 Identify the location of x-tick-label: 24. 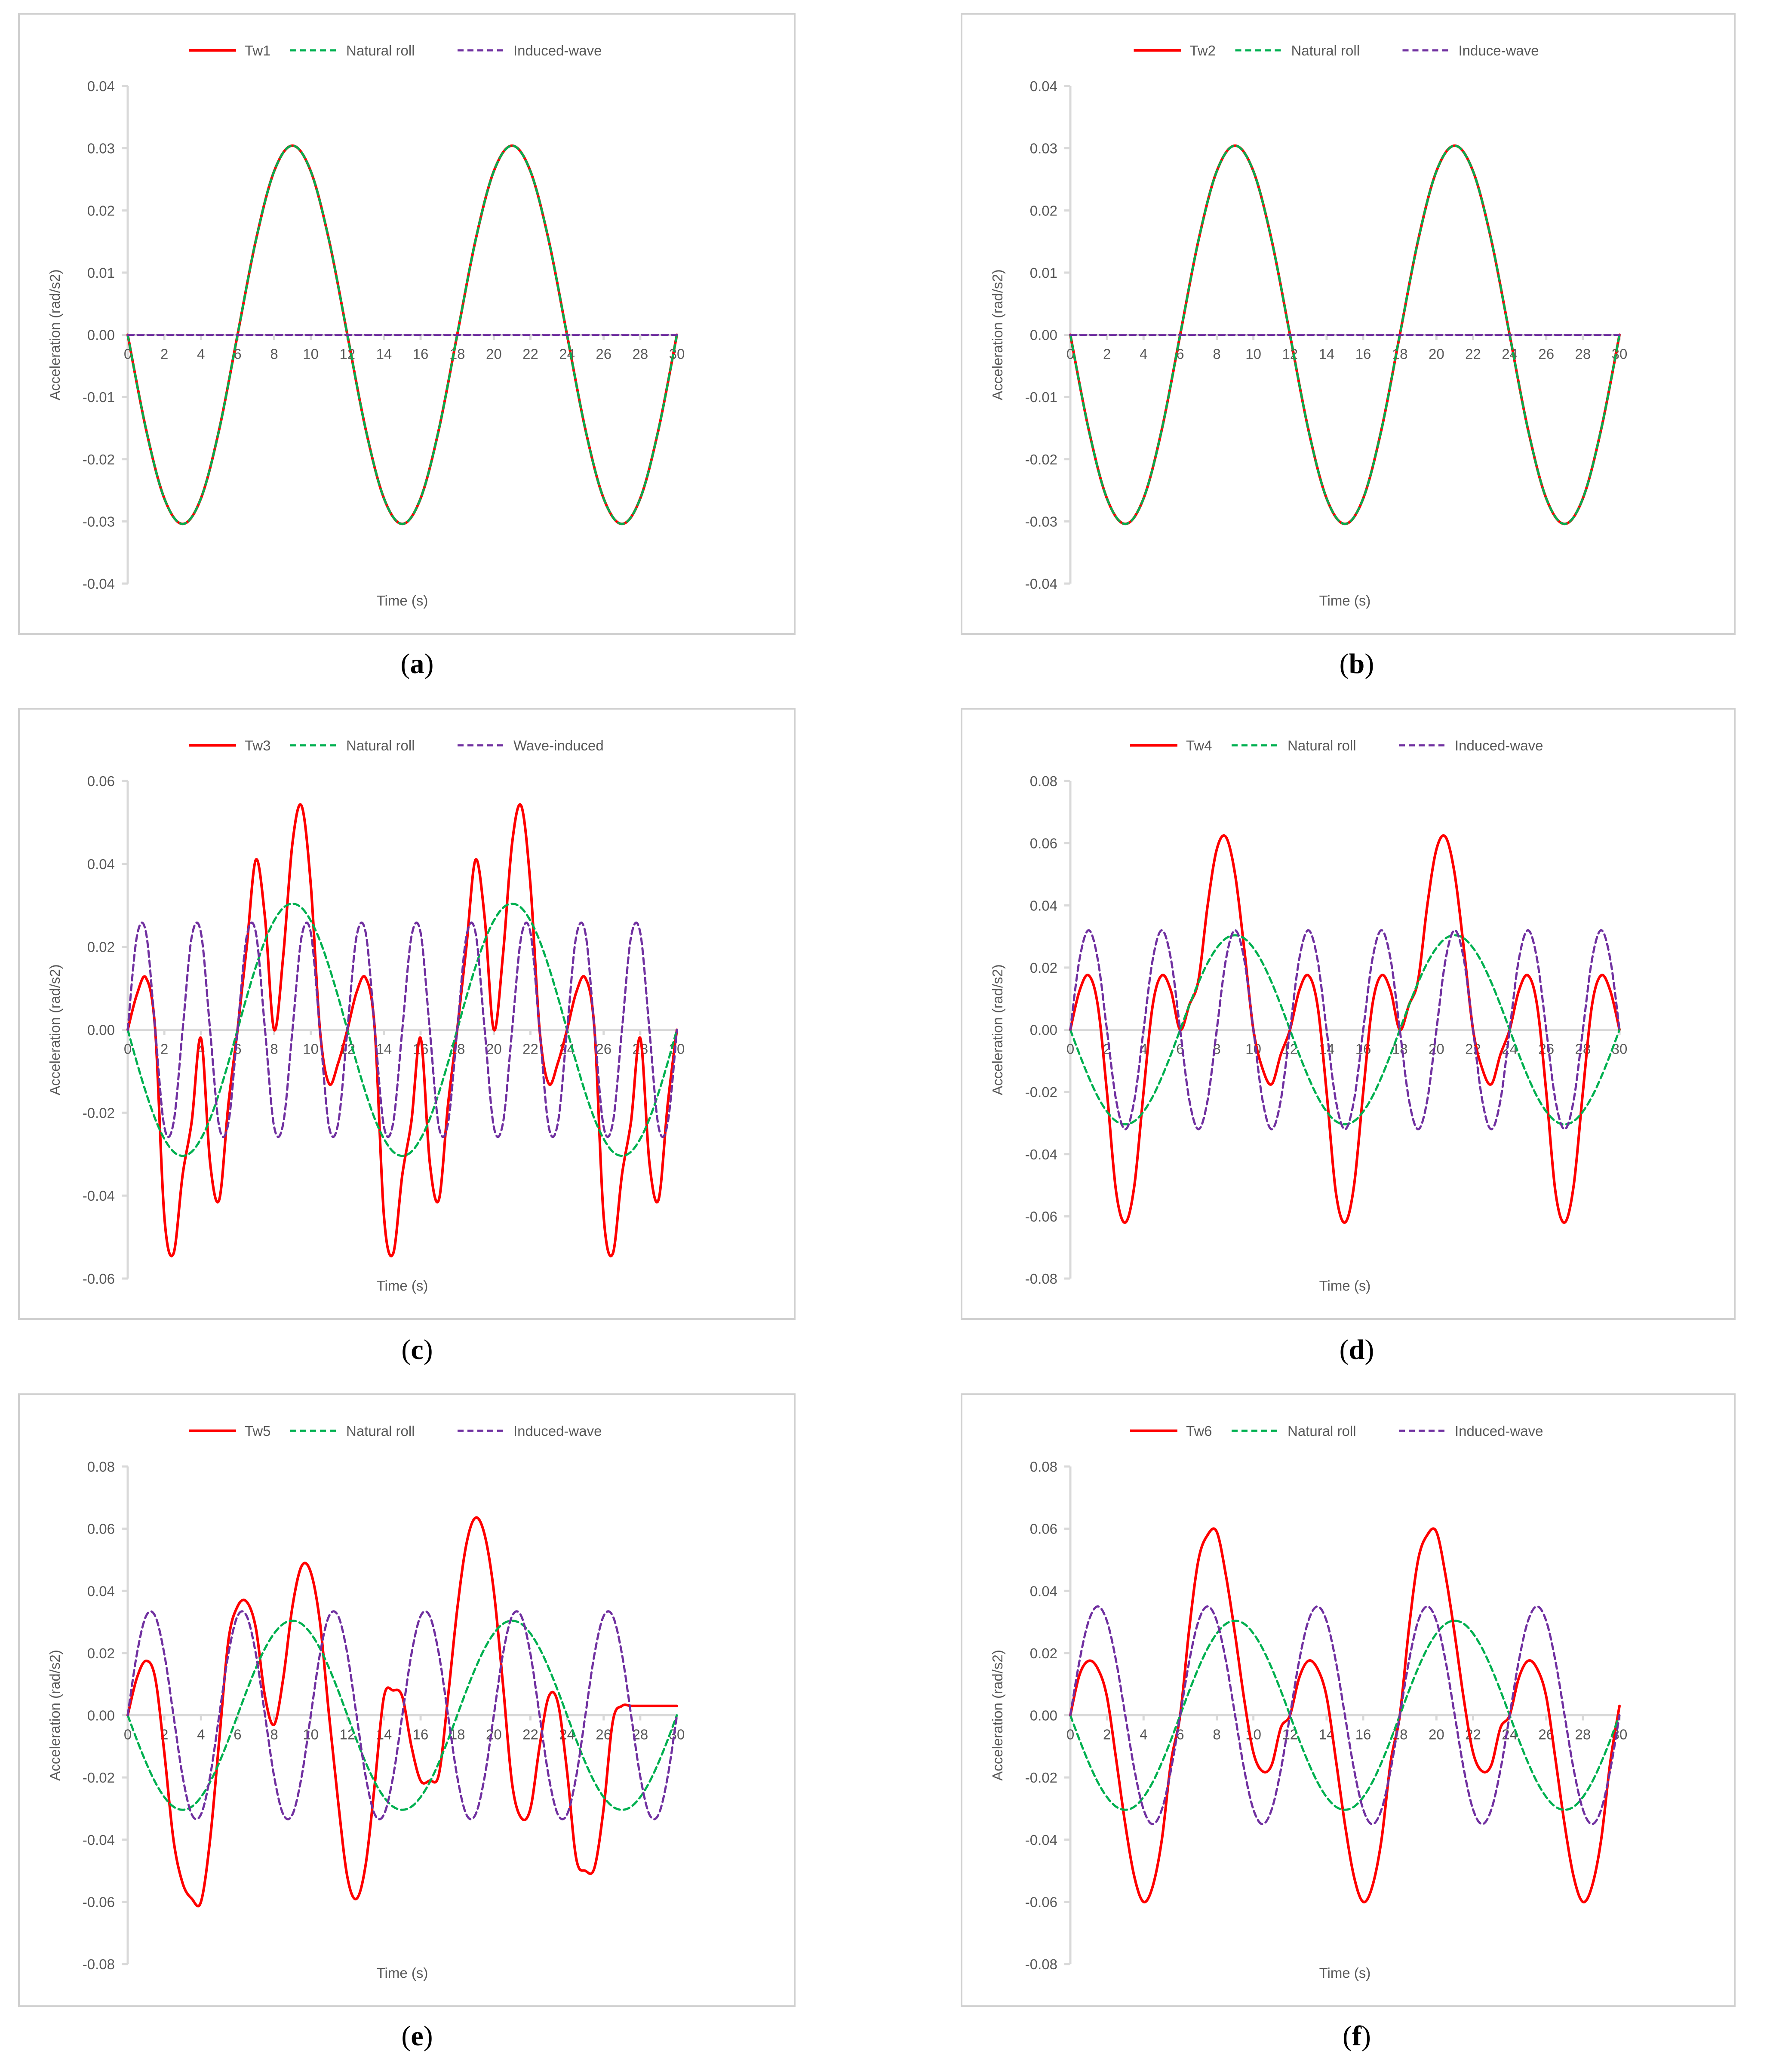
(1510, 1735).